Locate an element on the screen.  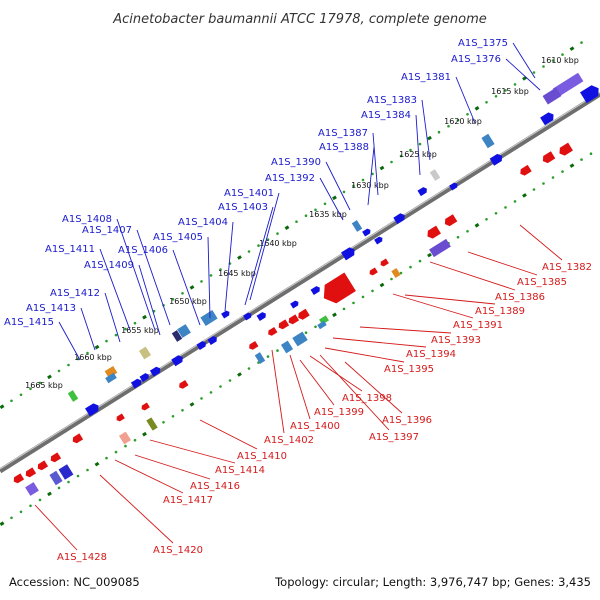
gene-label-A1S_1401: A1S_1401 is located at coordinates (249, 193).